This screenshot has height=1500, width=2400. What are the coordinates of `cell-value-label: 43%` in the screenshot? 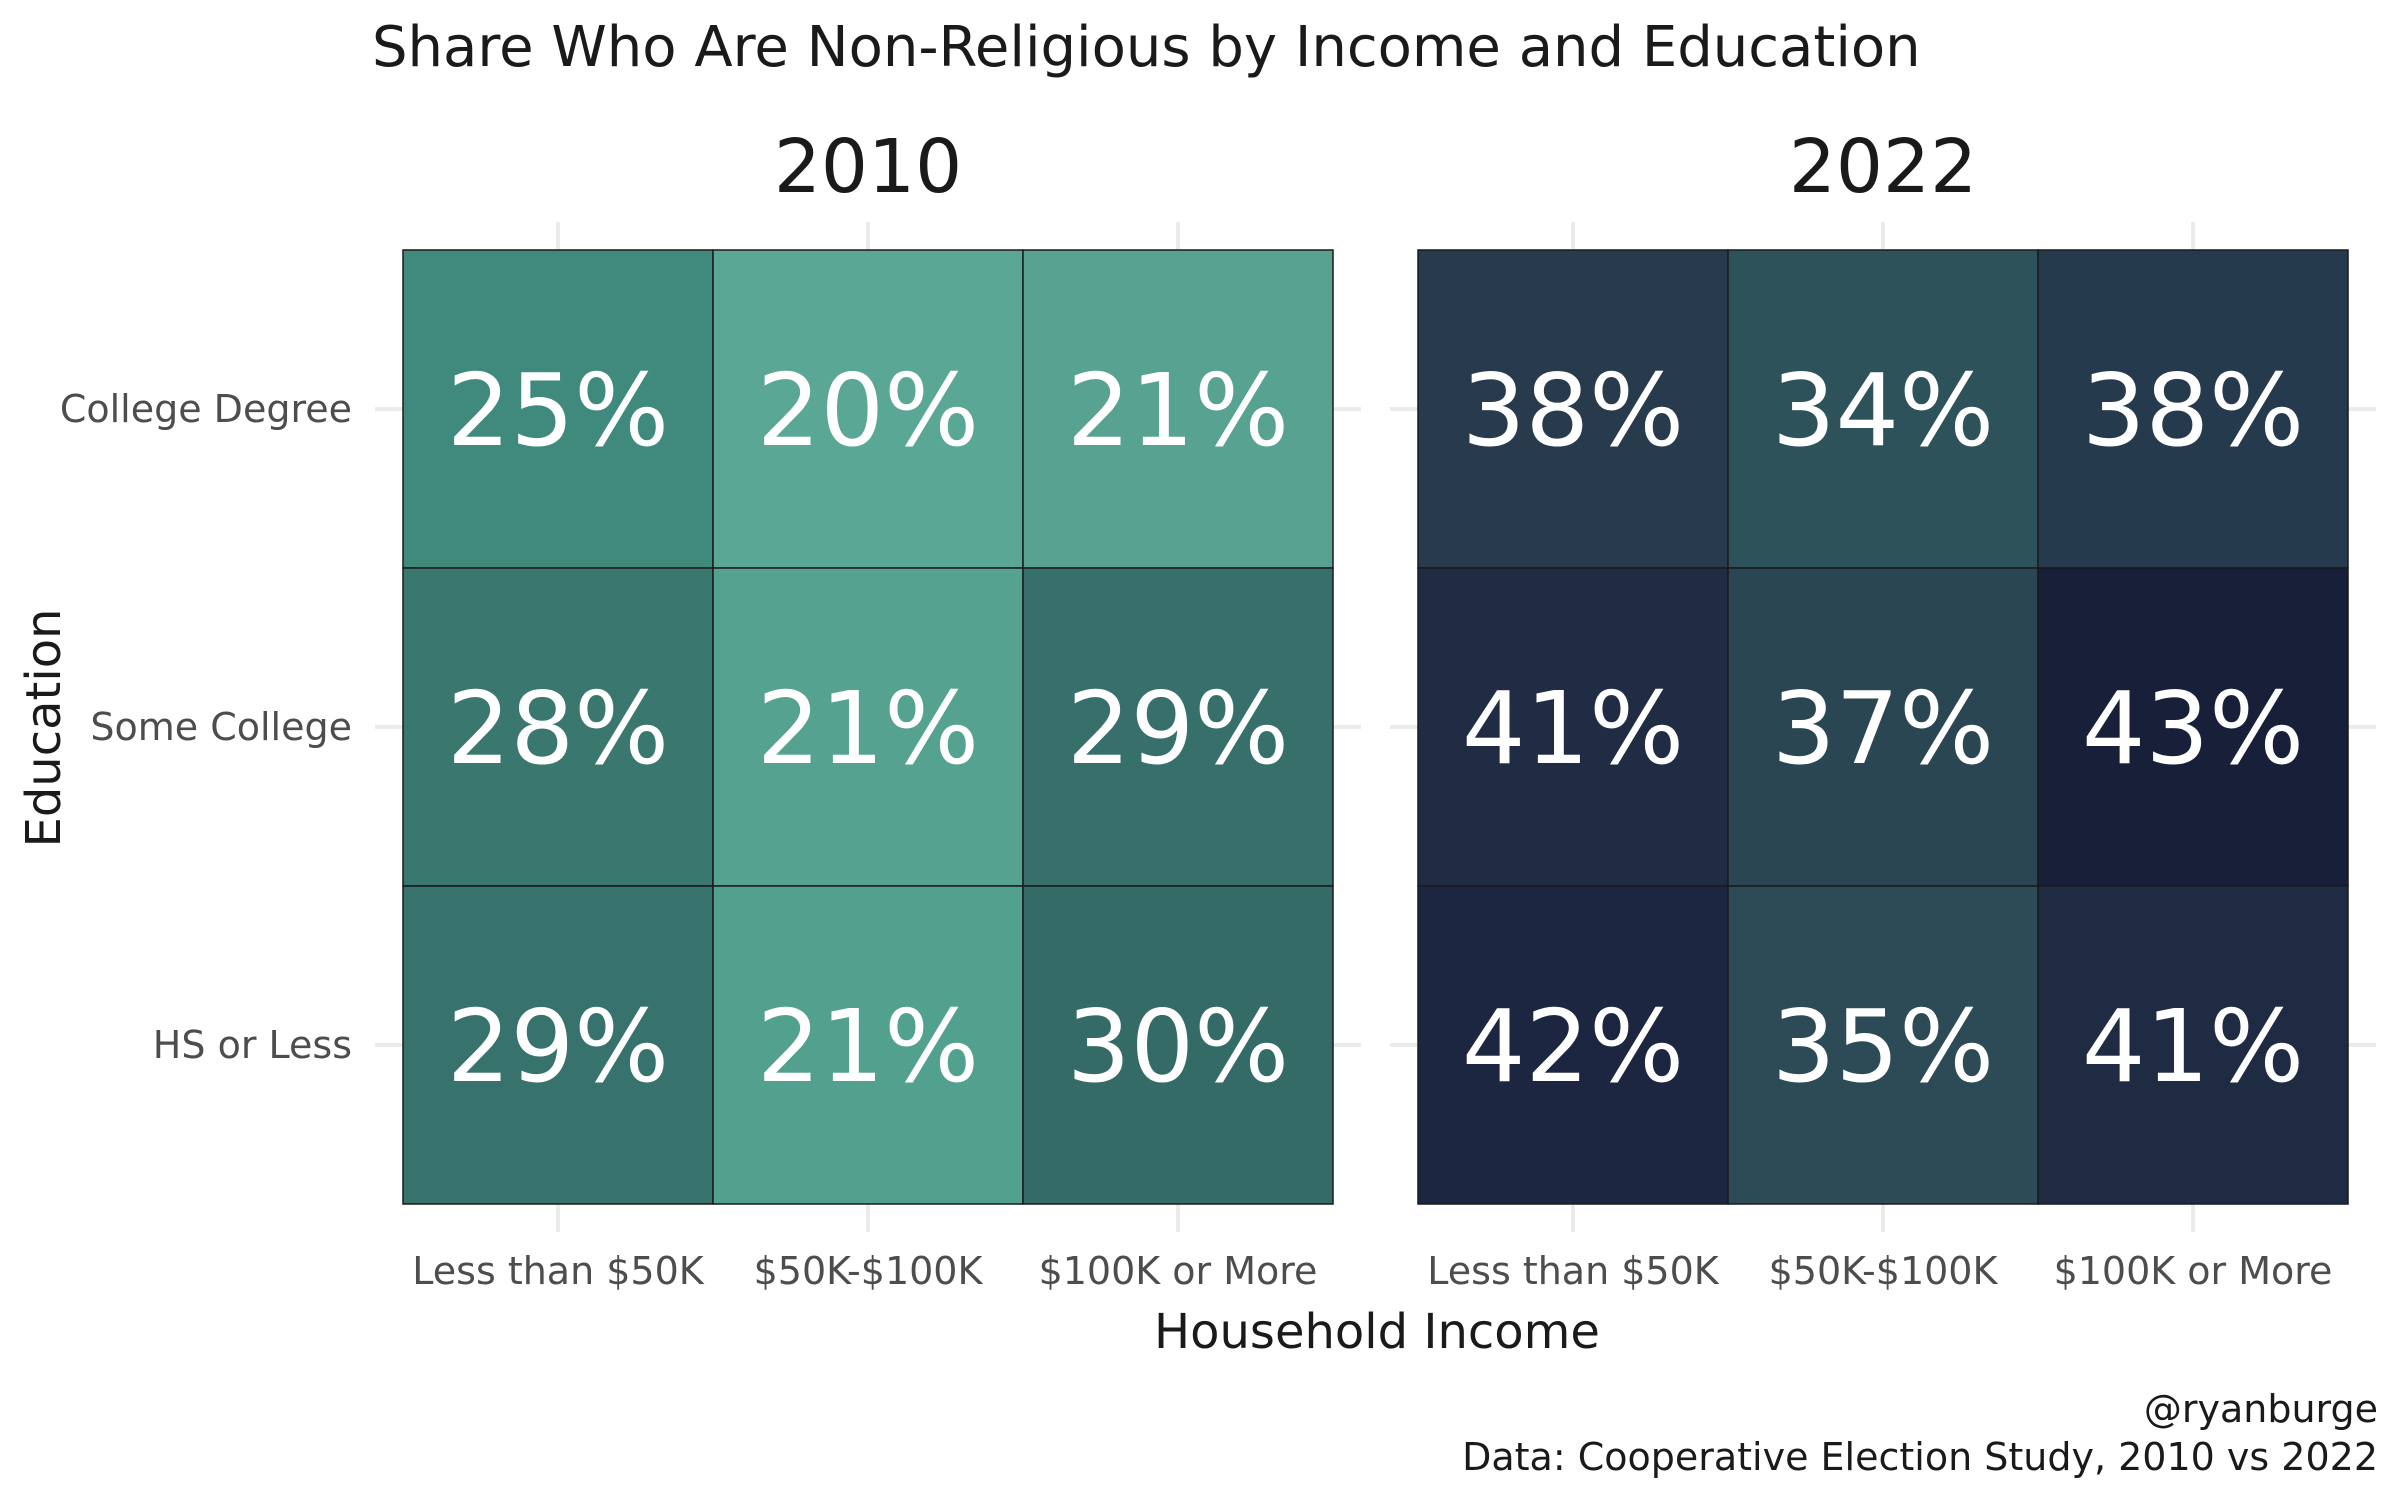 It's located at (2193, 728).